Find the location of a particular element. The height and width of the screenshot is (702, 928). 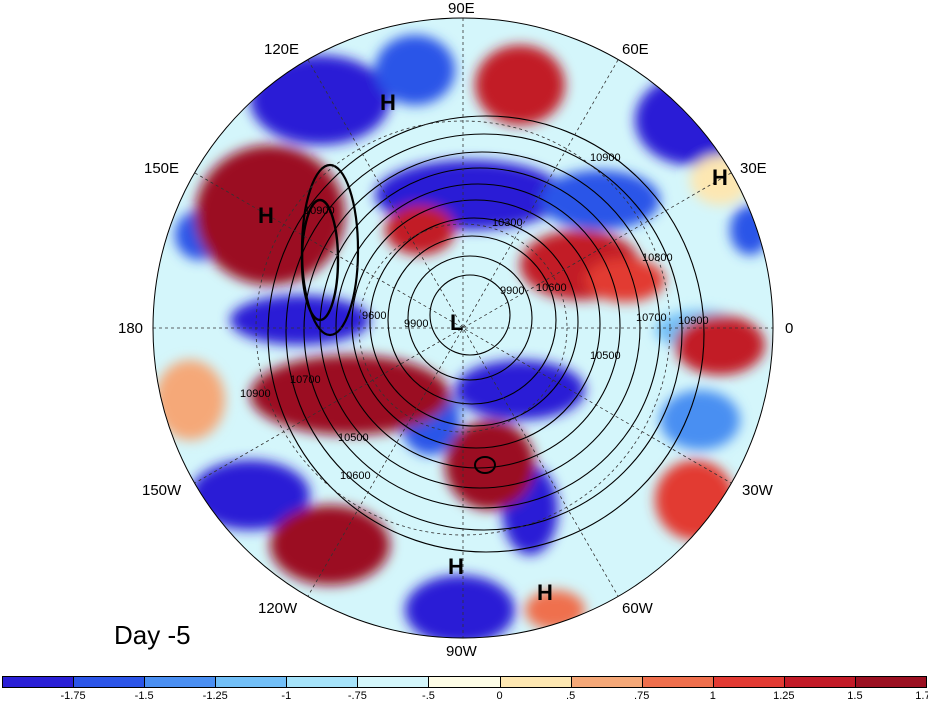

day-label: Day -5 is located at coordinates (152, 635).